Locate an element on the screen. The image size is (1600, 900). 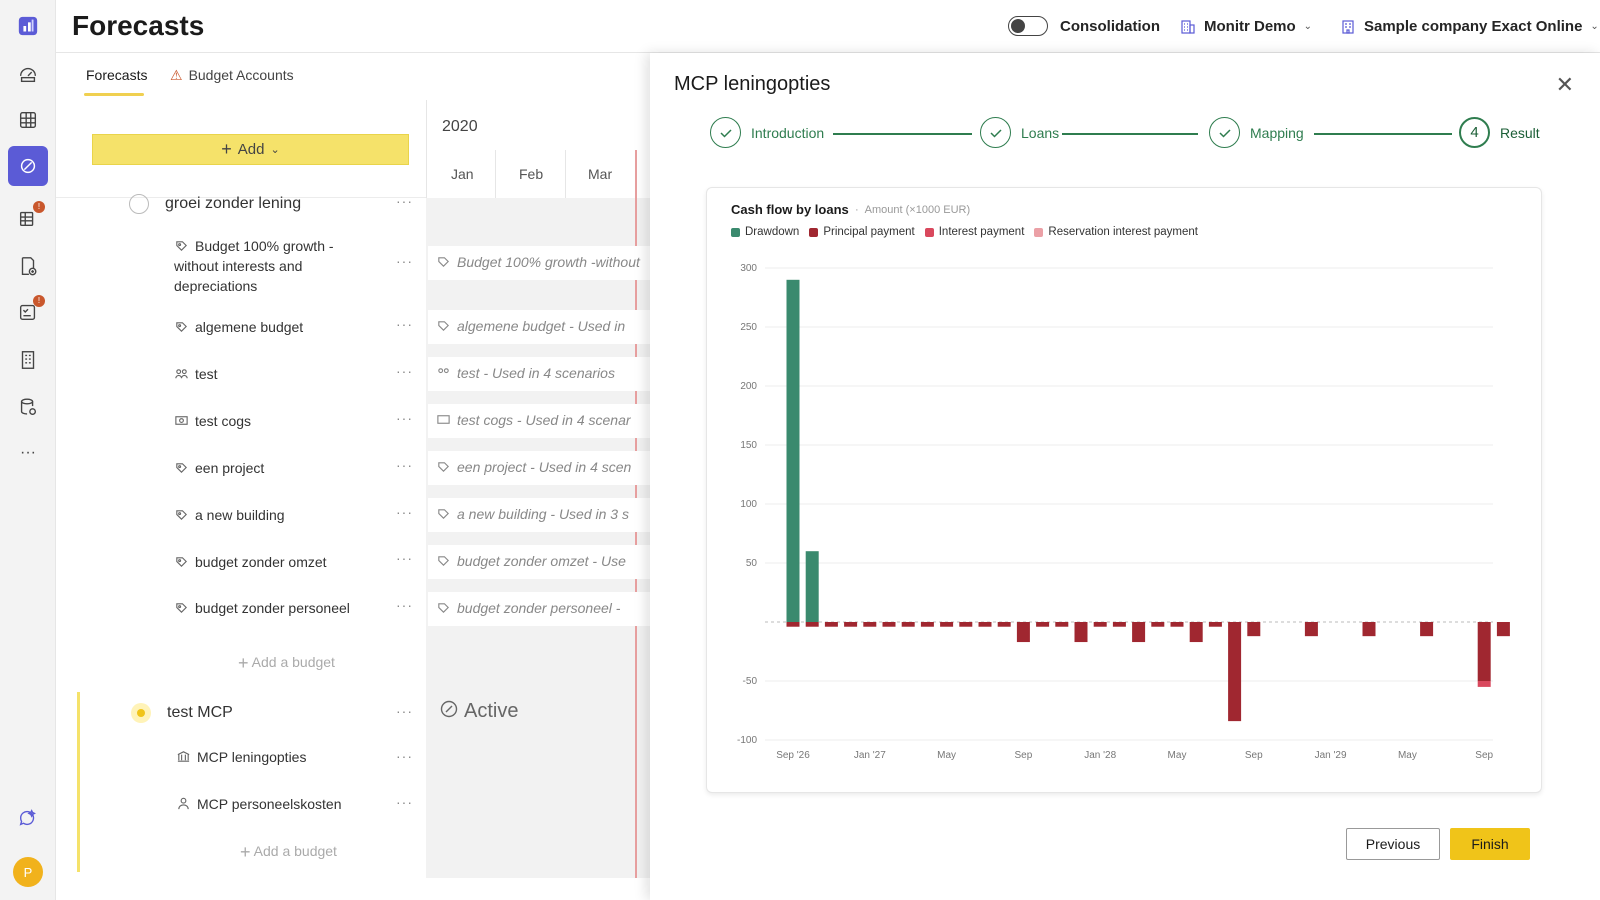
legend-item: Interest payment is located at coordinates (974, 232).